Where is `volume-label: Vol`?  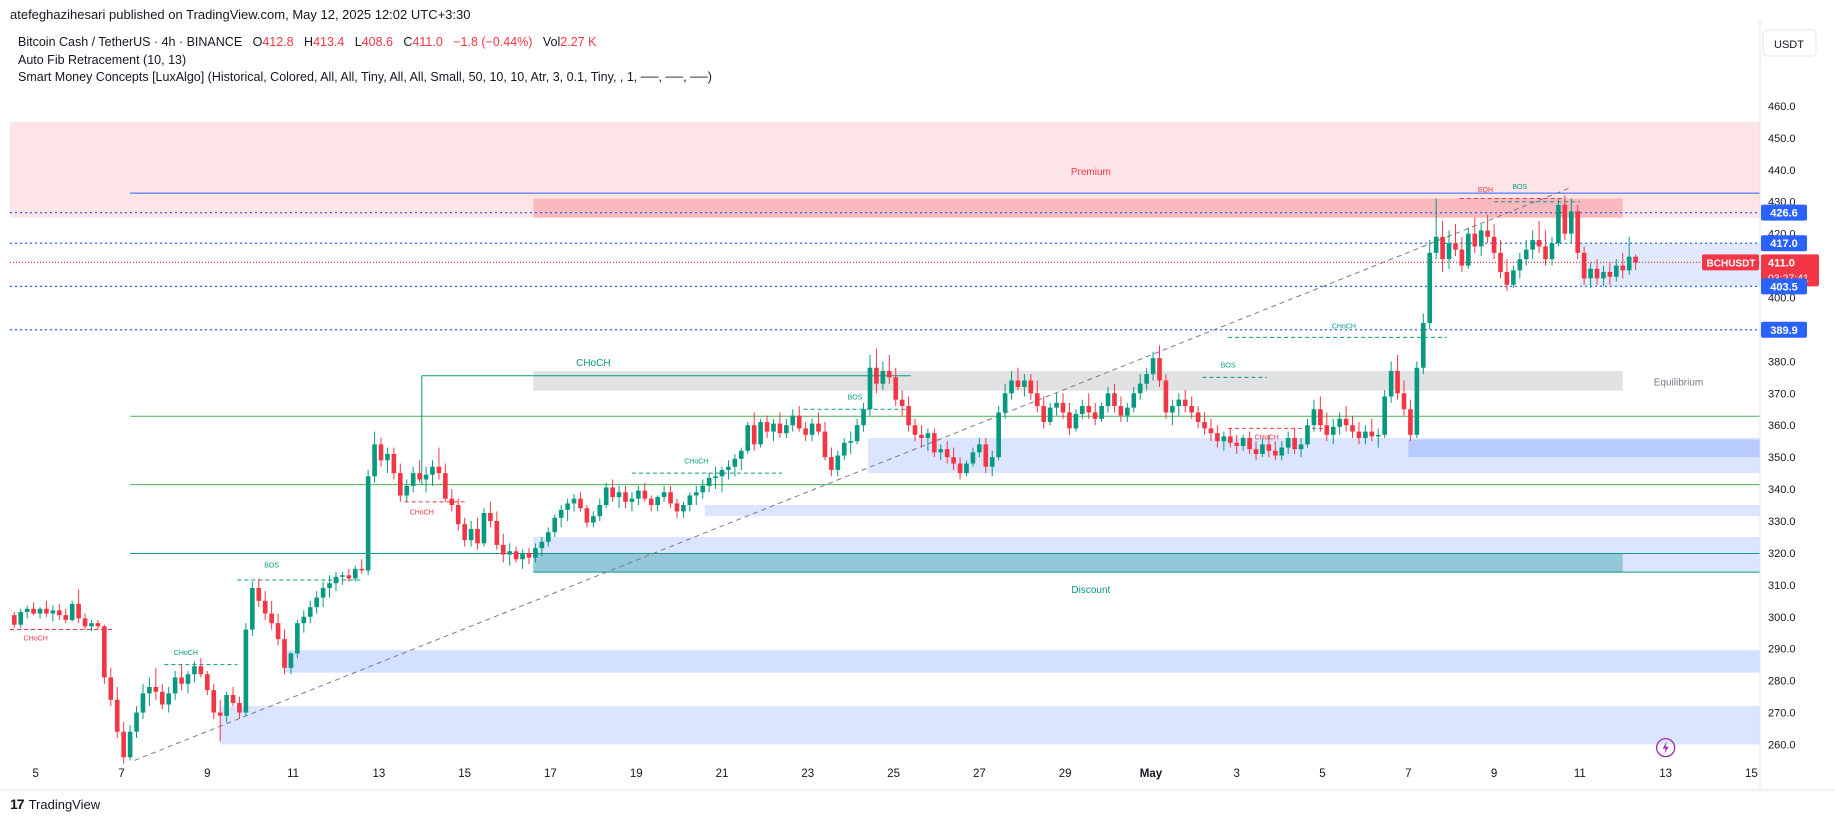 volume-label: Vol is located at coordinates (551, 42).